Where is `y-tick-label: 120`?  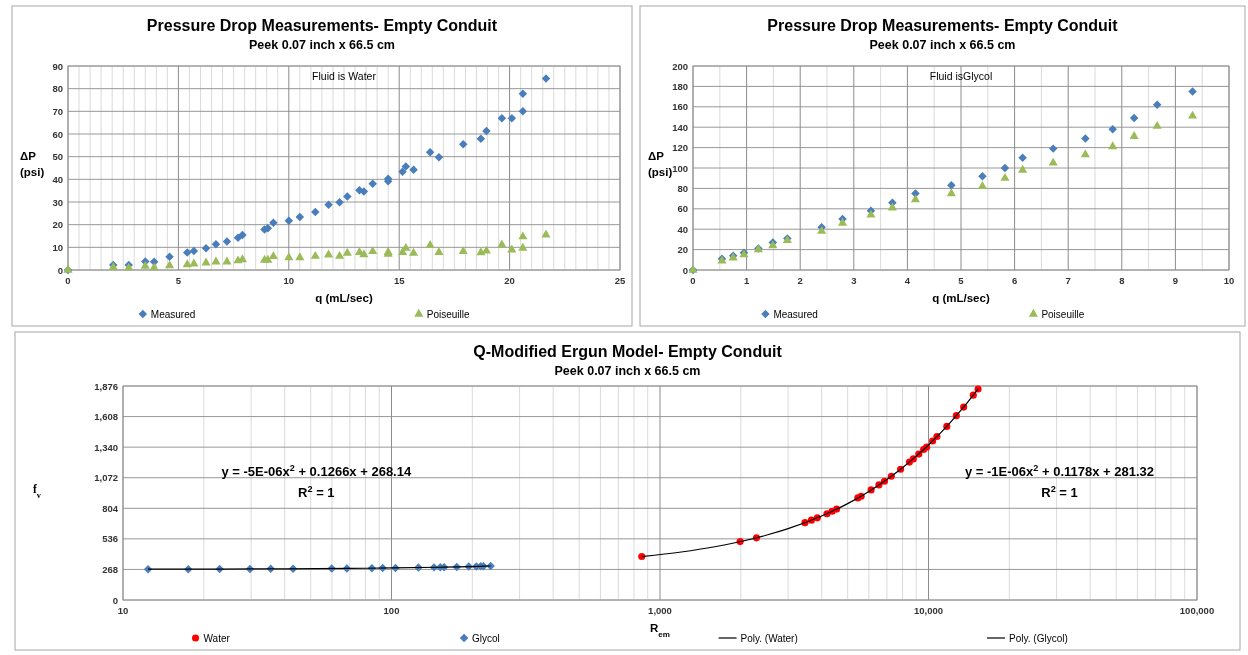
y-tick-label: 120 is located at coordinates (680, 148).